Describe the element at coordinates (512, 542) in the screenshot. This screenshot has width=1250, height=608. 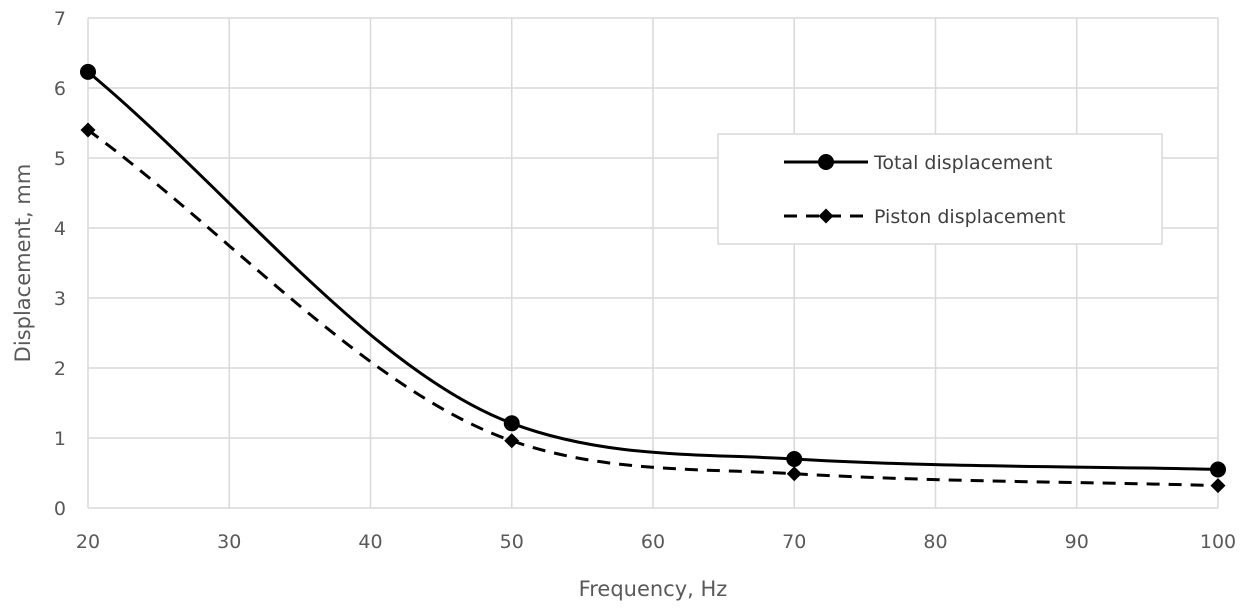
I see `x-tick-label: 50` at that location.